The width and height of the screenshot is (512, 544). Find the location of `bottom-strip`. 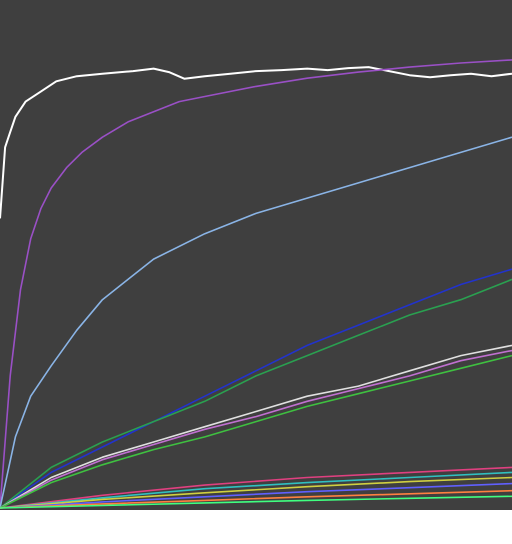

bottom-strip is located at coordinates (256, 527).